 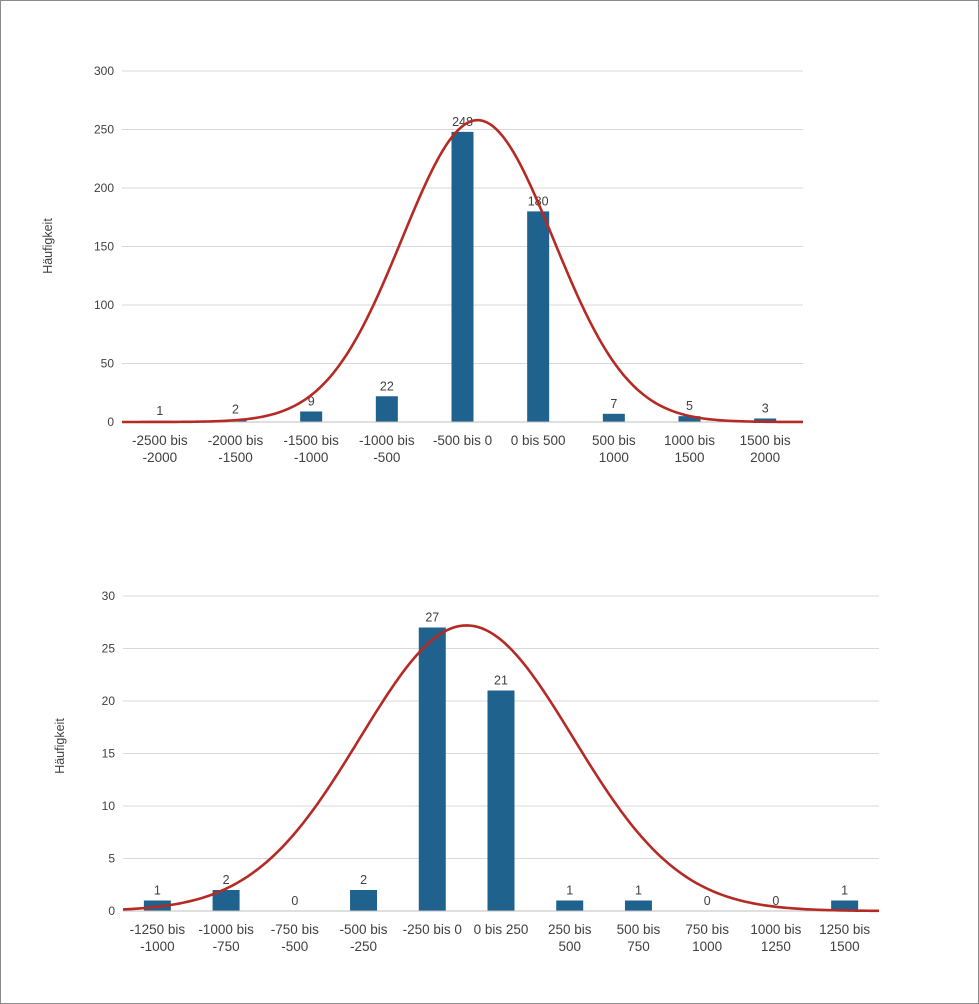 What do you see at coordinates (104, 71) in the screenshot?
I see `y-tick-label: 300` at bounding box center [104, 71].